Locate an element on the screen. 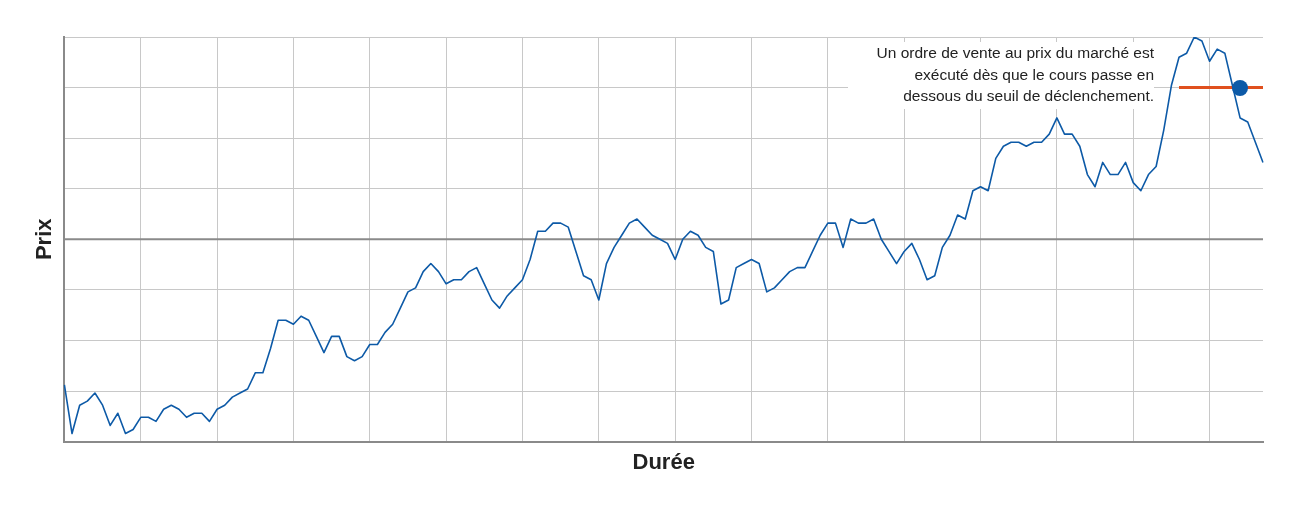  annotation: Un ordre de vente au prix du marché est exécuté dès que le cours passe en dessous du seuil de déclenchement. is located at coordinates (1001, 75).